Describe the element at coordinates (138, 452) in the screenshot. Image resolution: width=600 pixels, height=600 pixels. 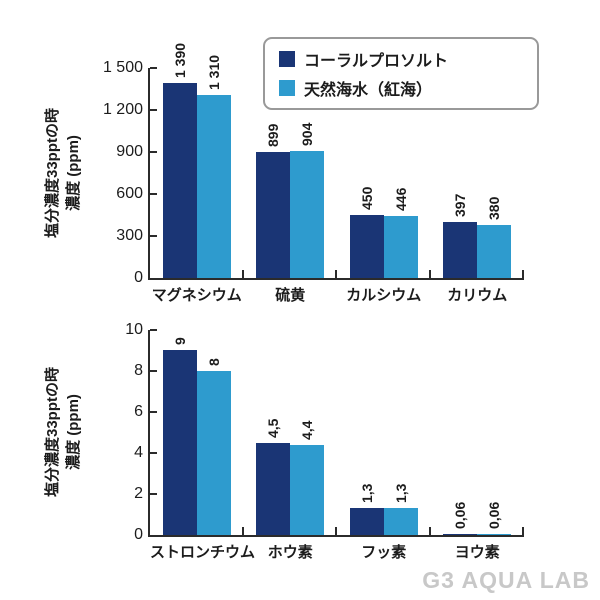
I see `y-axis-tick-label: 4` at that location.